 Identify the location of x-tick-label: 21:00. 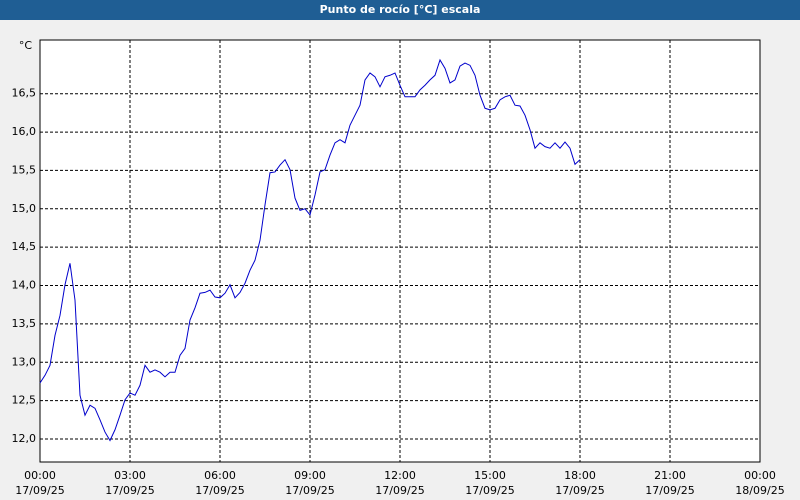
(670, 475).